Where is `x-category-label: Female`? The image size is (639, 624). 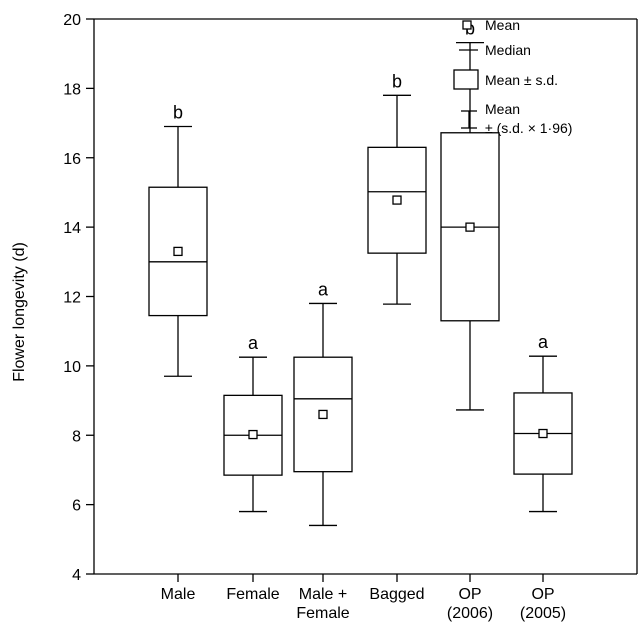
x-category-label: Female is located at coordinates (252, 594).